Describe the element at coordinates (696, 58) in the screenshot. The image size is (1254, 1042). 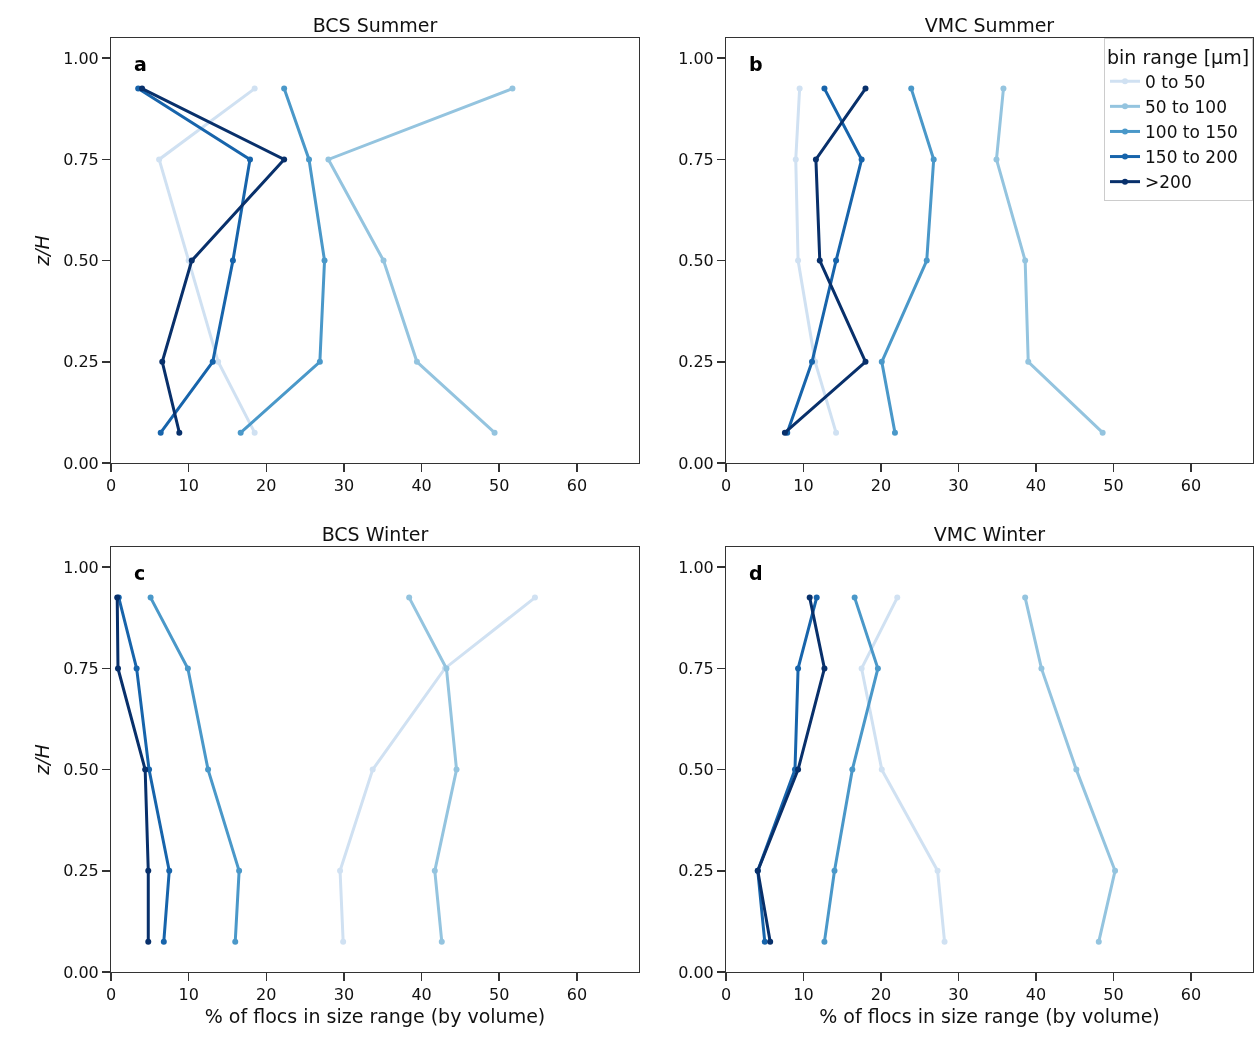
I see `y-tick-label: 1.00` at that location.